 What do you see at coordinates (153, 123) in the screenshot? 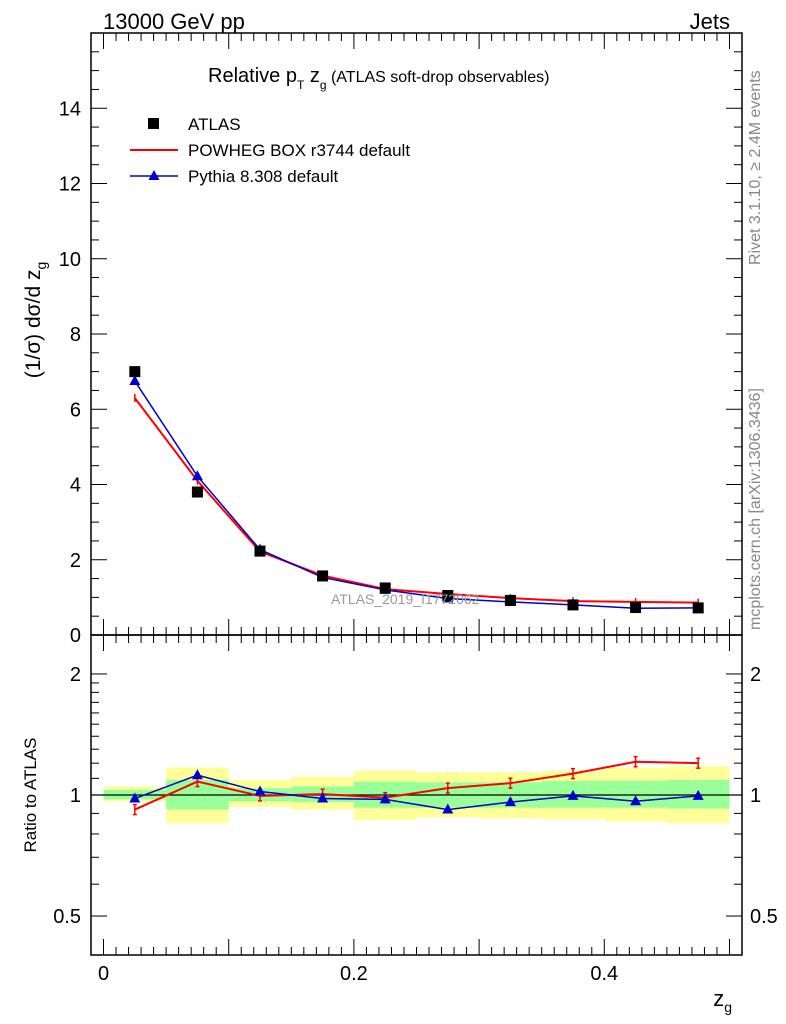
I see `legend-marker-atlas` at bounding box center [153, 123].